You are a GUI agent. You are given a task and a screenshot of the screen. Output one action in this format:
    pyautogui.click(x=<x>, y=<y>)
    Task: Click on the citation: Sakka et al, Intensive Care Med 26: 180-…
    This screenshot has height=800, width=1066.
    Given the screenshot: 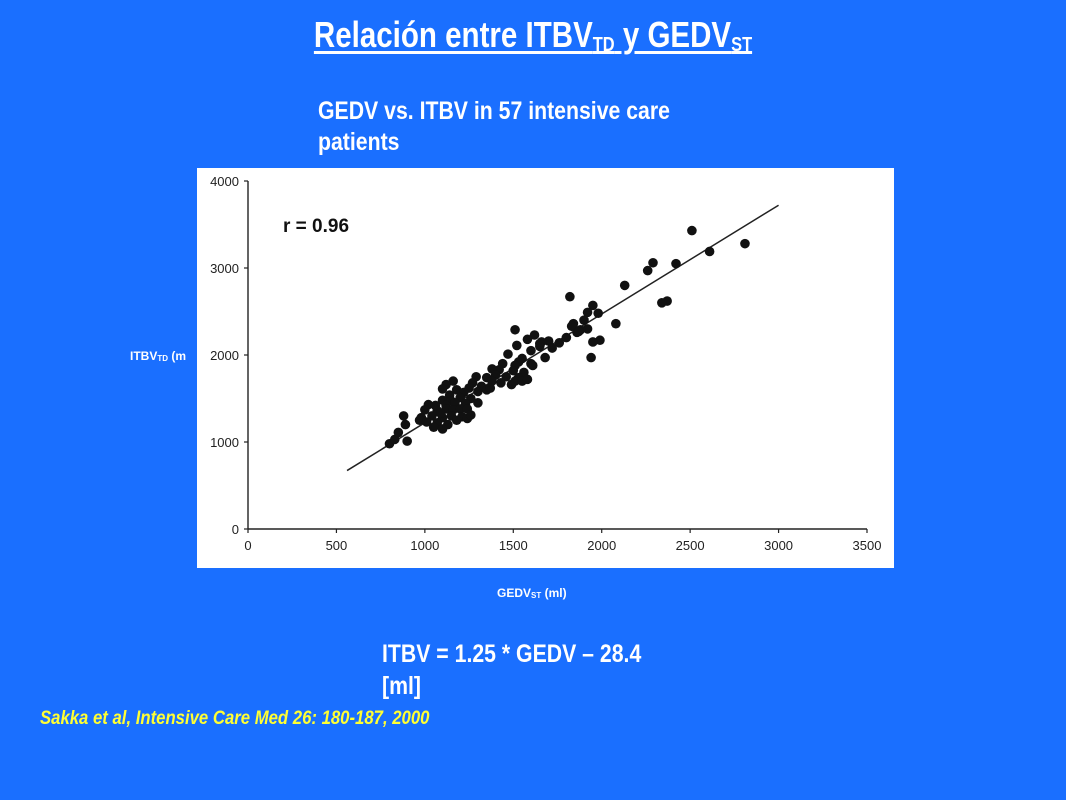 What is the action you would take?
    pyautogui.click(x=235, y=718)
    